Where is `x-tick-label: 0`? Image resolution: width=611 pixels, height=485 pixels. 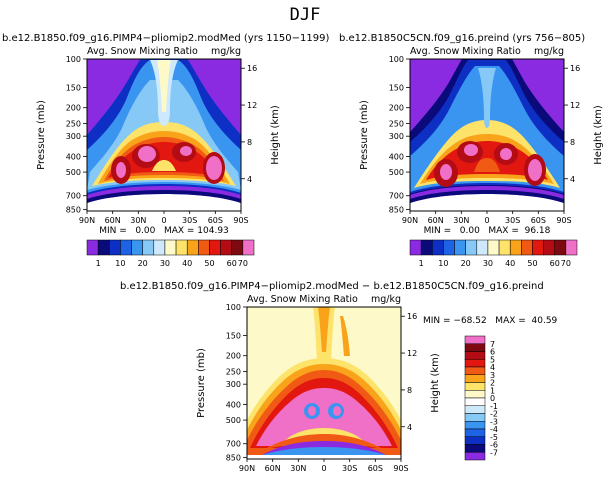 x-tick-label: 0 is located at coordinates (163, 220).